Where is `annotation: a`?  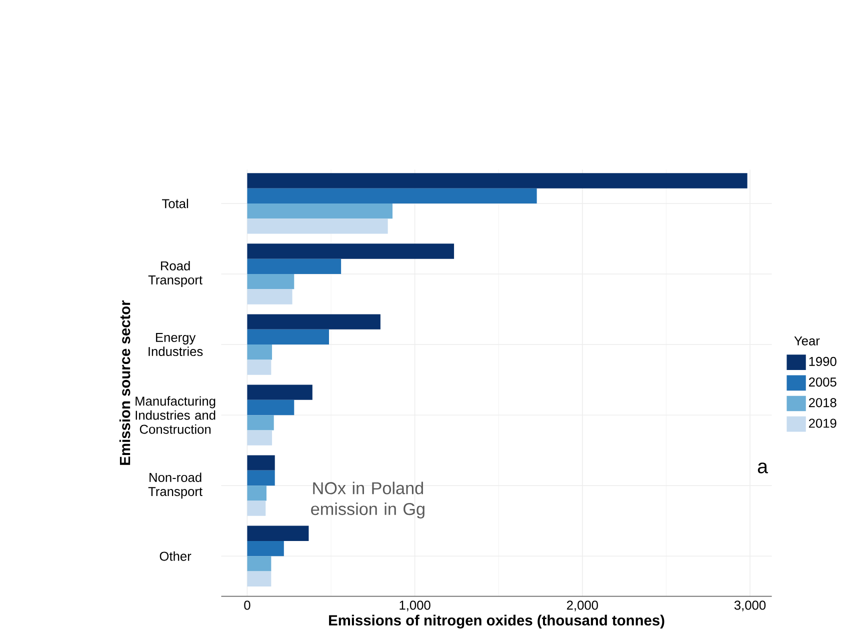 annotation: a is located at coordinates (763, 468).